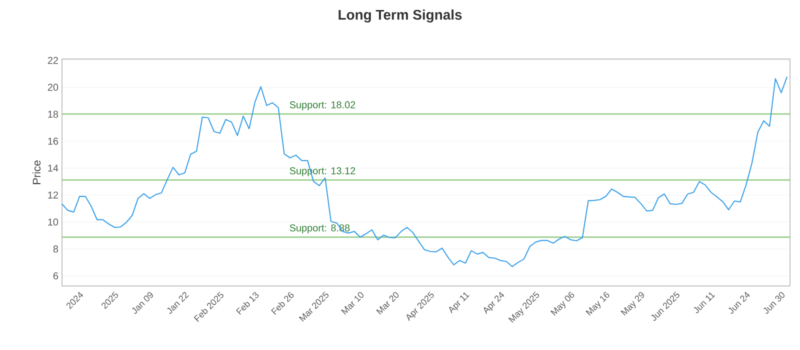  Describe the element at coordinates (459, 303) in the screenshot. I see `x-tick-label: Apr 11` at that location.